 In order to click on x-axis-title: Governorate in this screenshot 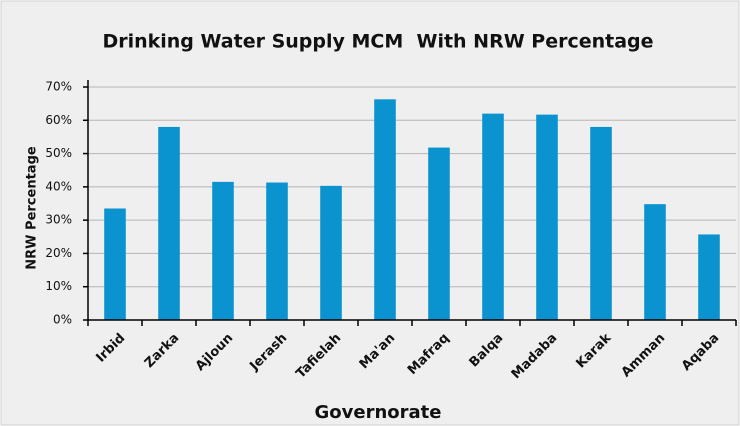, I will do `click(378, 412)`.